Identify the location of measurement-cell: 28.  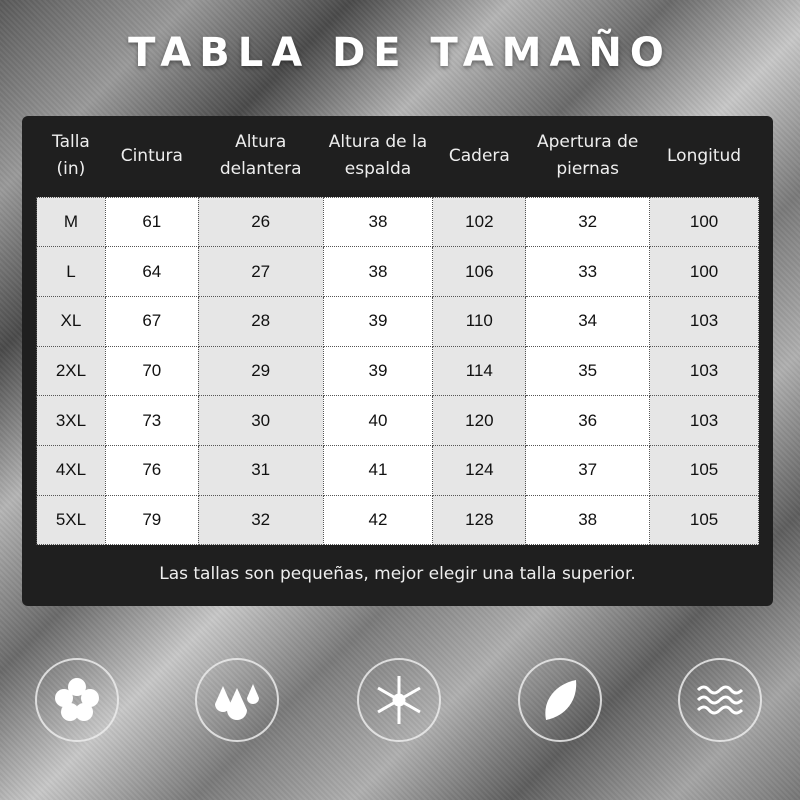
(260, 321).